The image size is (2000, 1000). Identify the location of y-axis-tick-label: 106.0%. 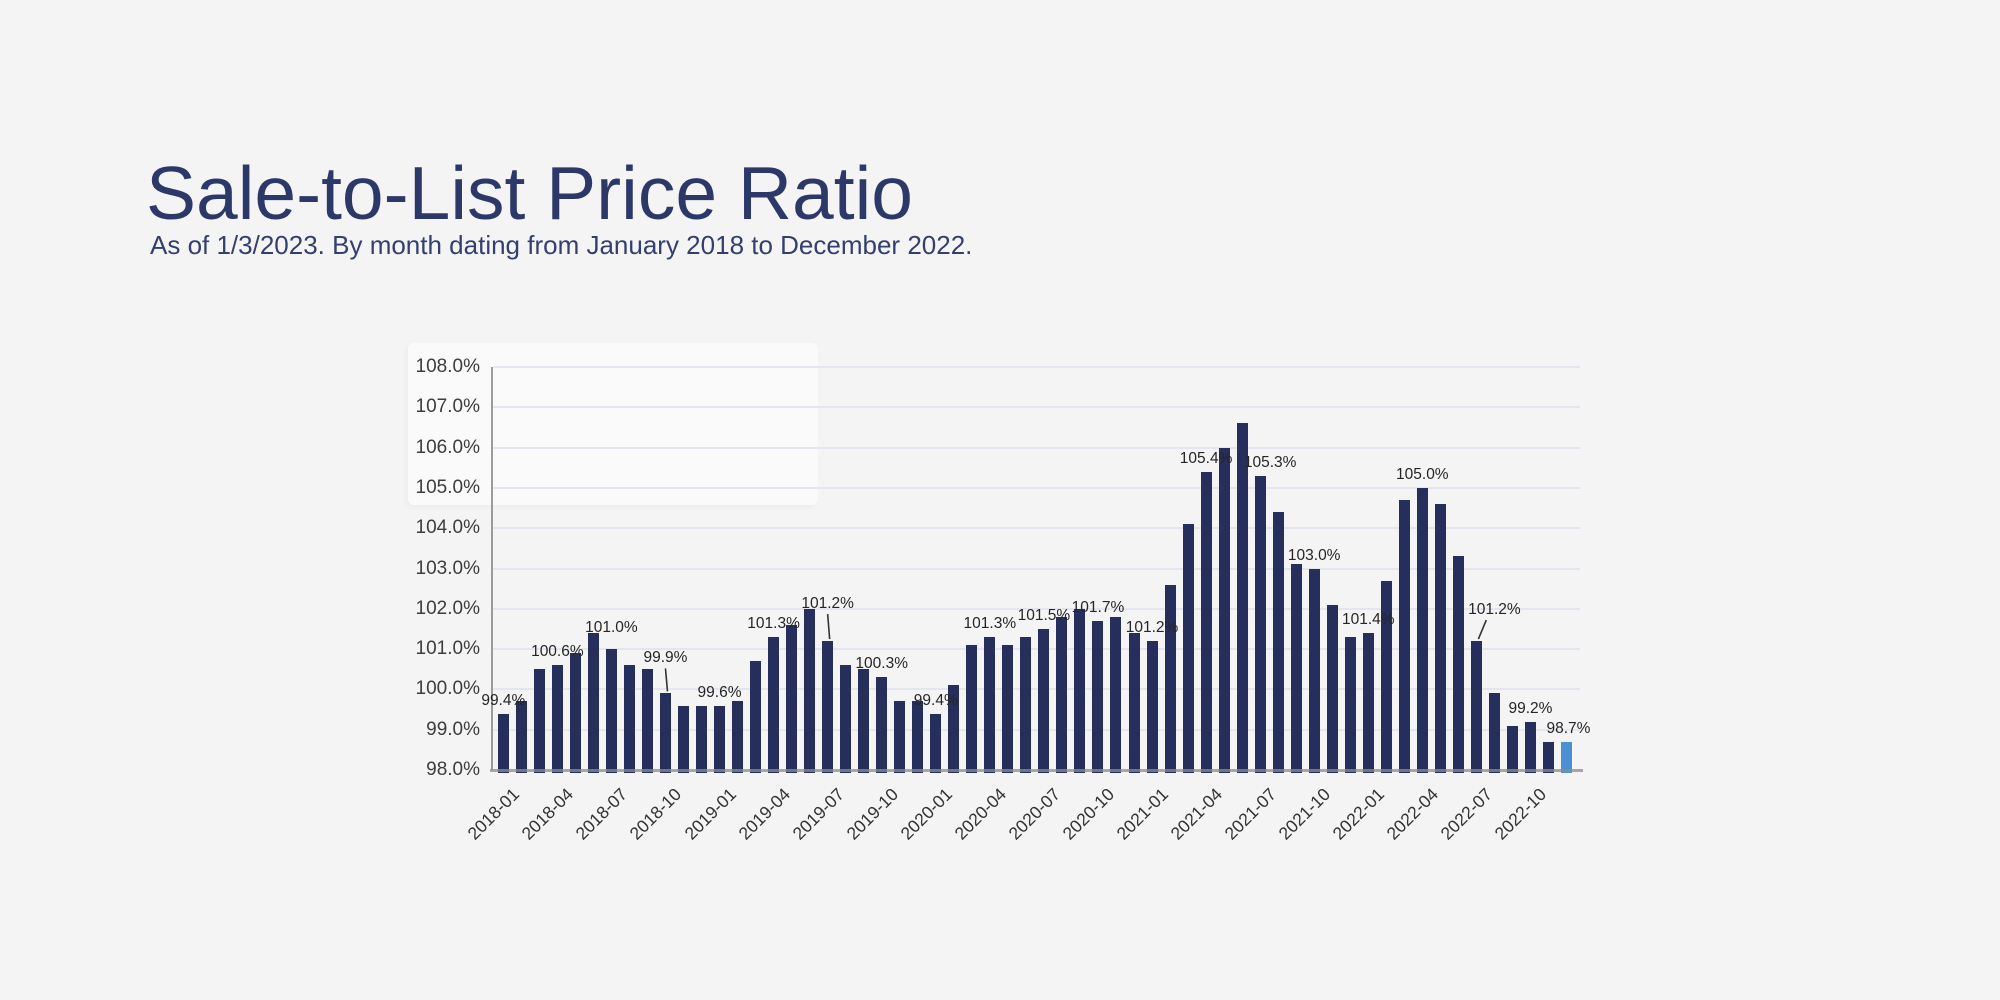
(447, 447).